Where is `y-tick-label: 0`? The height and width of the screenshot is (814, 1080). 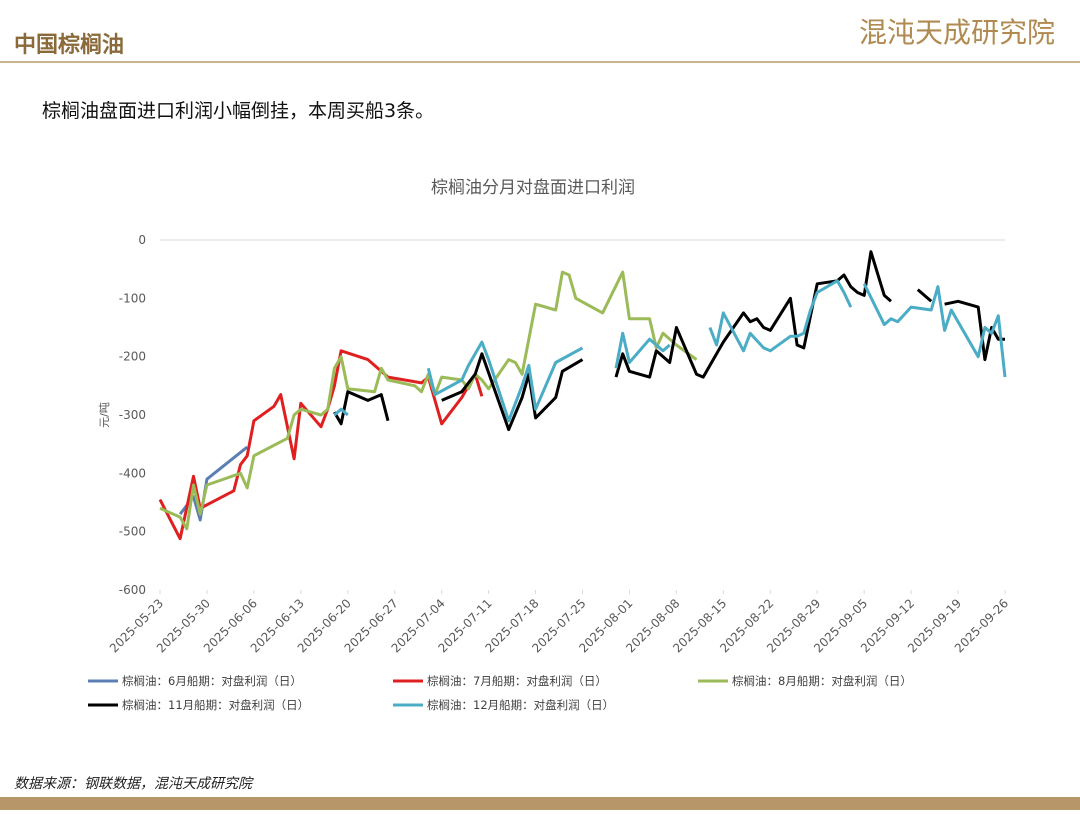
y-tick-label: 0 is located at coordinates (142, 240).